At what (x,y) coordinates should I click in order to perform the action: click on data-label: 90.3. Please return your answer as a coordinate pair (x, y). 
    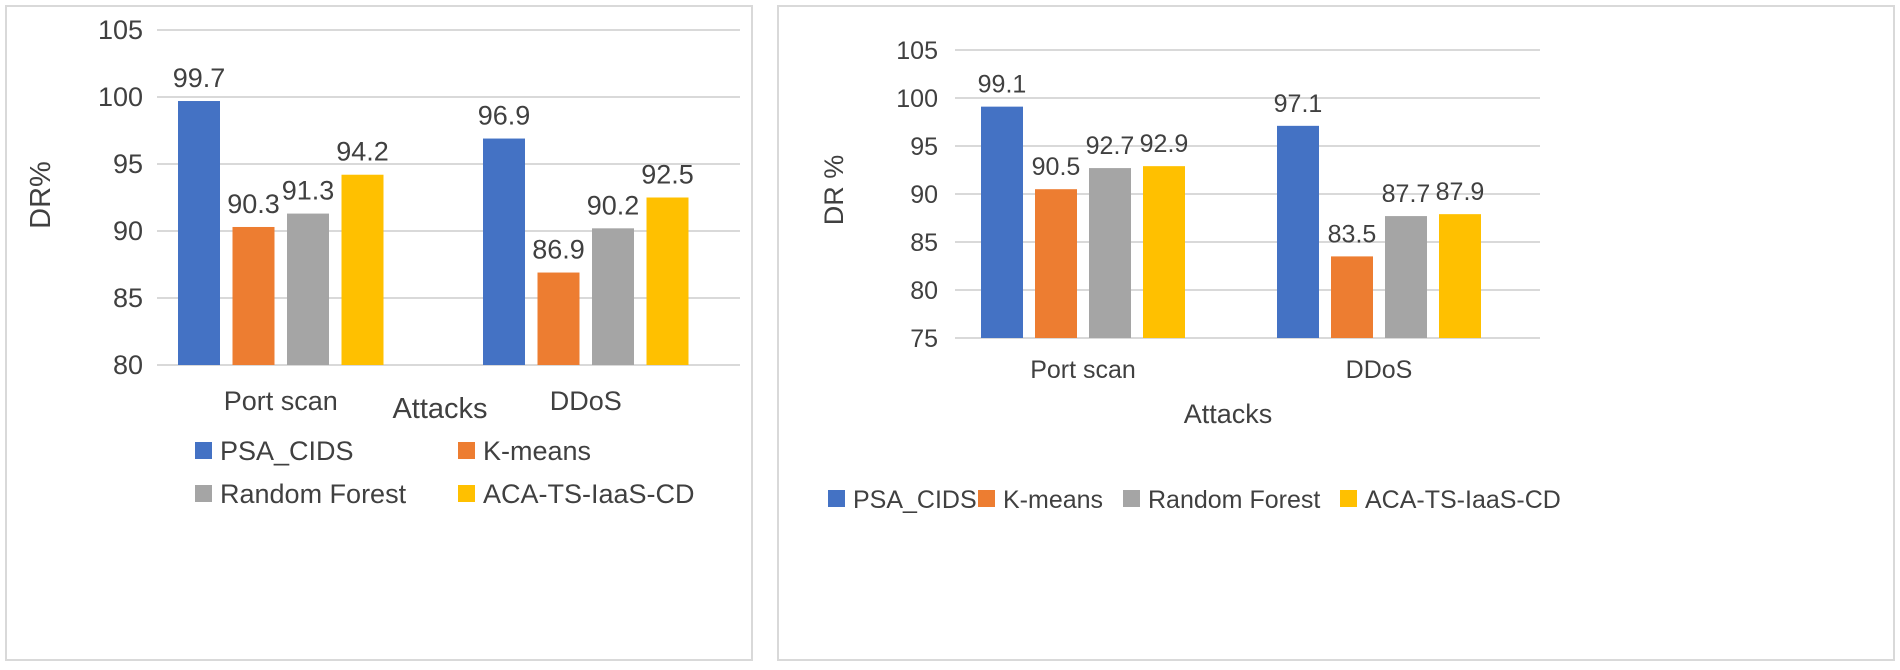
    Looking at the image, I should click on (253, 204).